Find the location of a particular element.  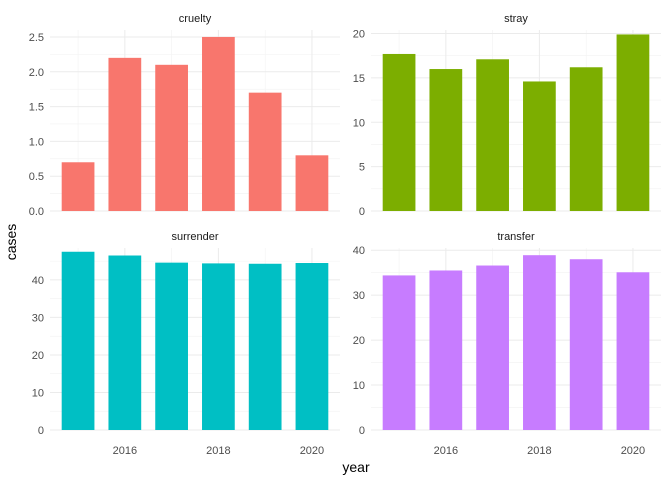

bar-stray-2019 is located at coordinates (586, 139).